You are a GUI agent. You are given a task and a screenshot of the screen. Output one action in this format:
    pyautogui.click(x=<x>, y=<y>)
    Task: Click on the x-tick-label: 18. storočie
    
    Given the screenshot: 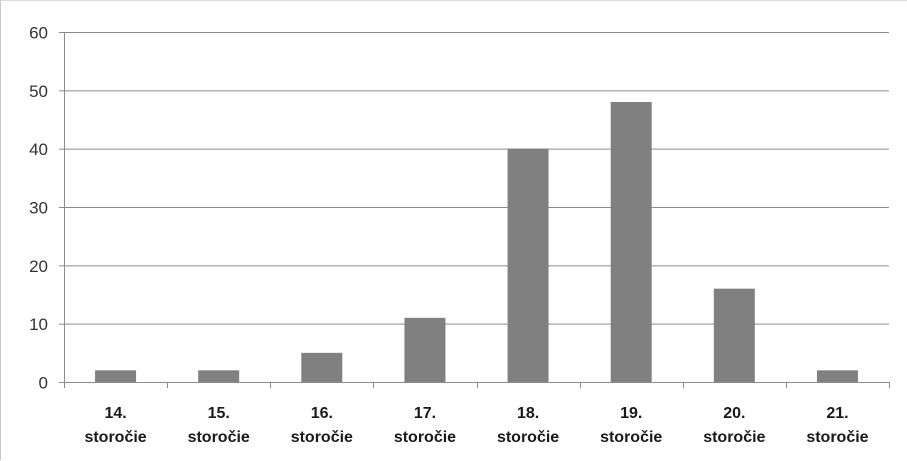 What is the action you would take?
    pyautogui.click(x=528, y=425)
    